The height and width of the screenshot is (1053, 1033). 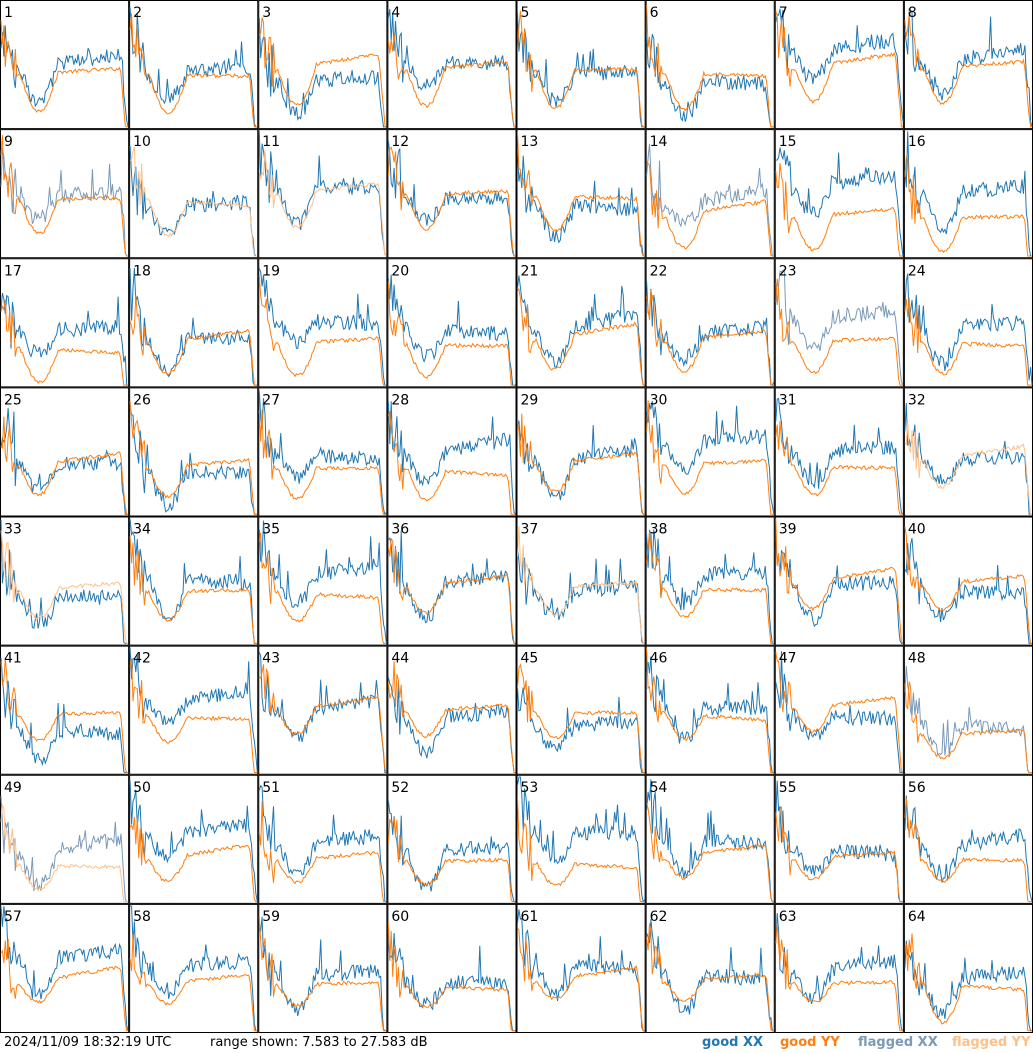 I want to click on panel-6: 6, so click(x=710, y=65).